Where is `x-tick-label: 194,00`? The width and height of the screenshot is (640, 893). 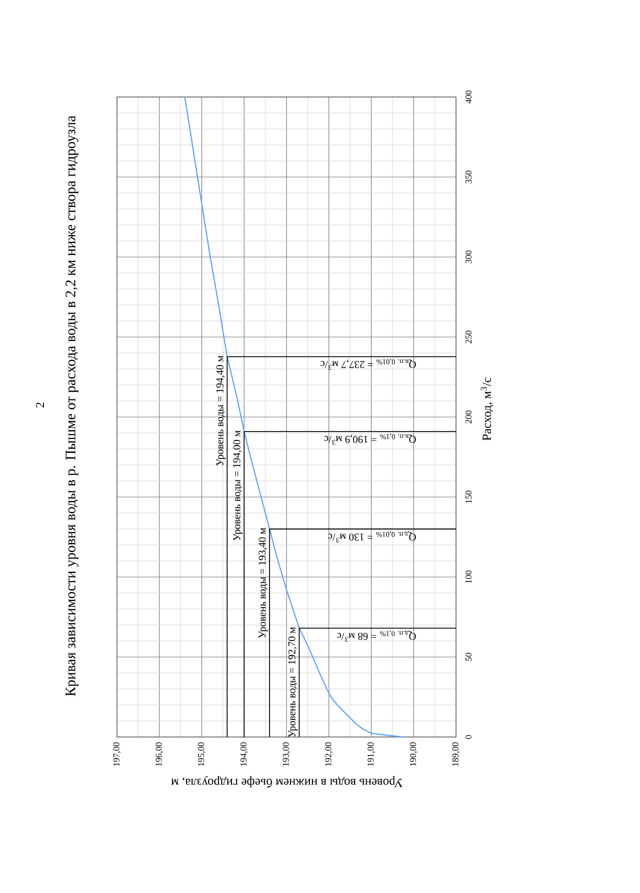 x-tick-label: 194,00 is located at coordinates (244, 754).